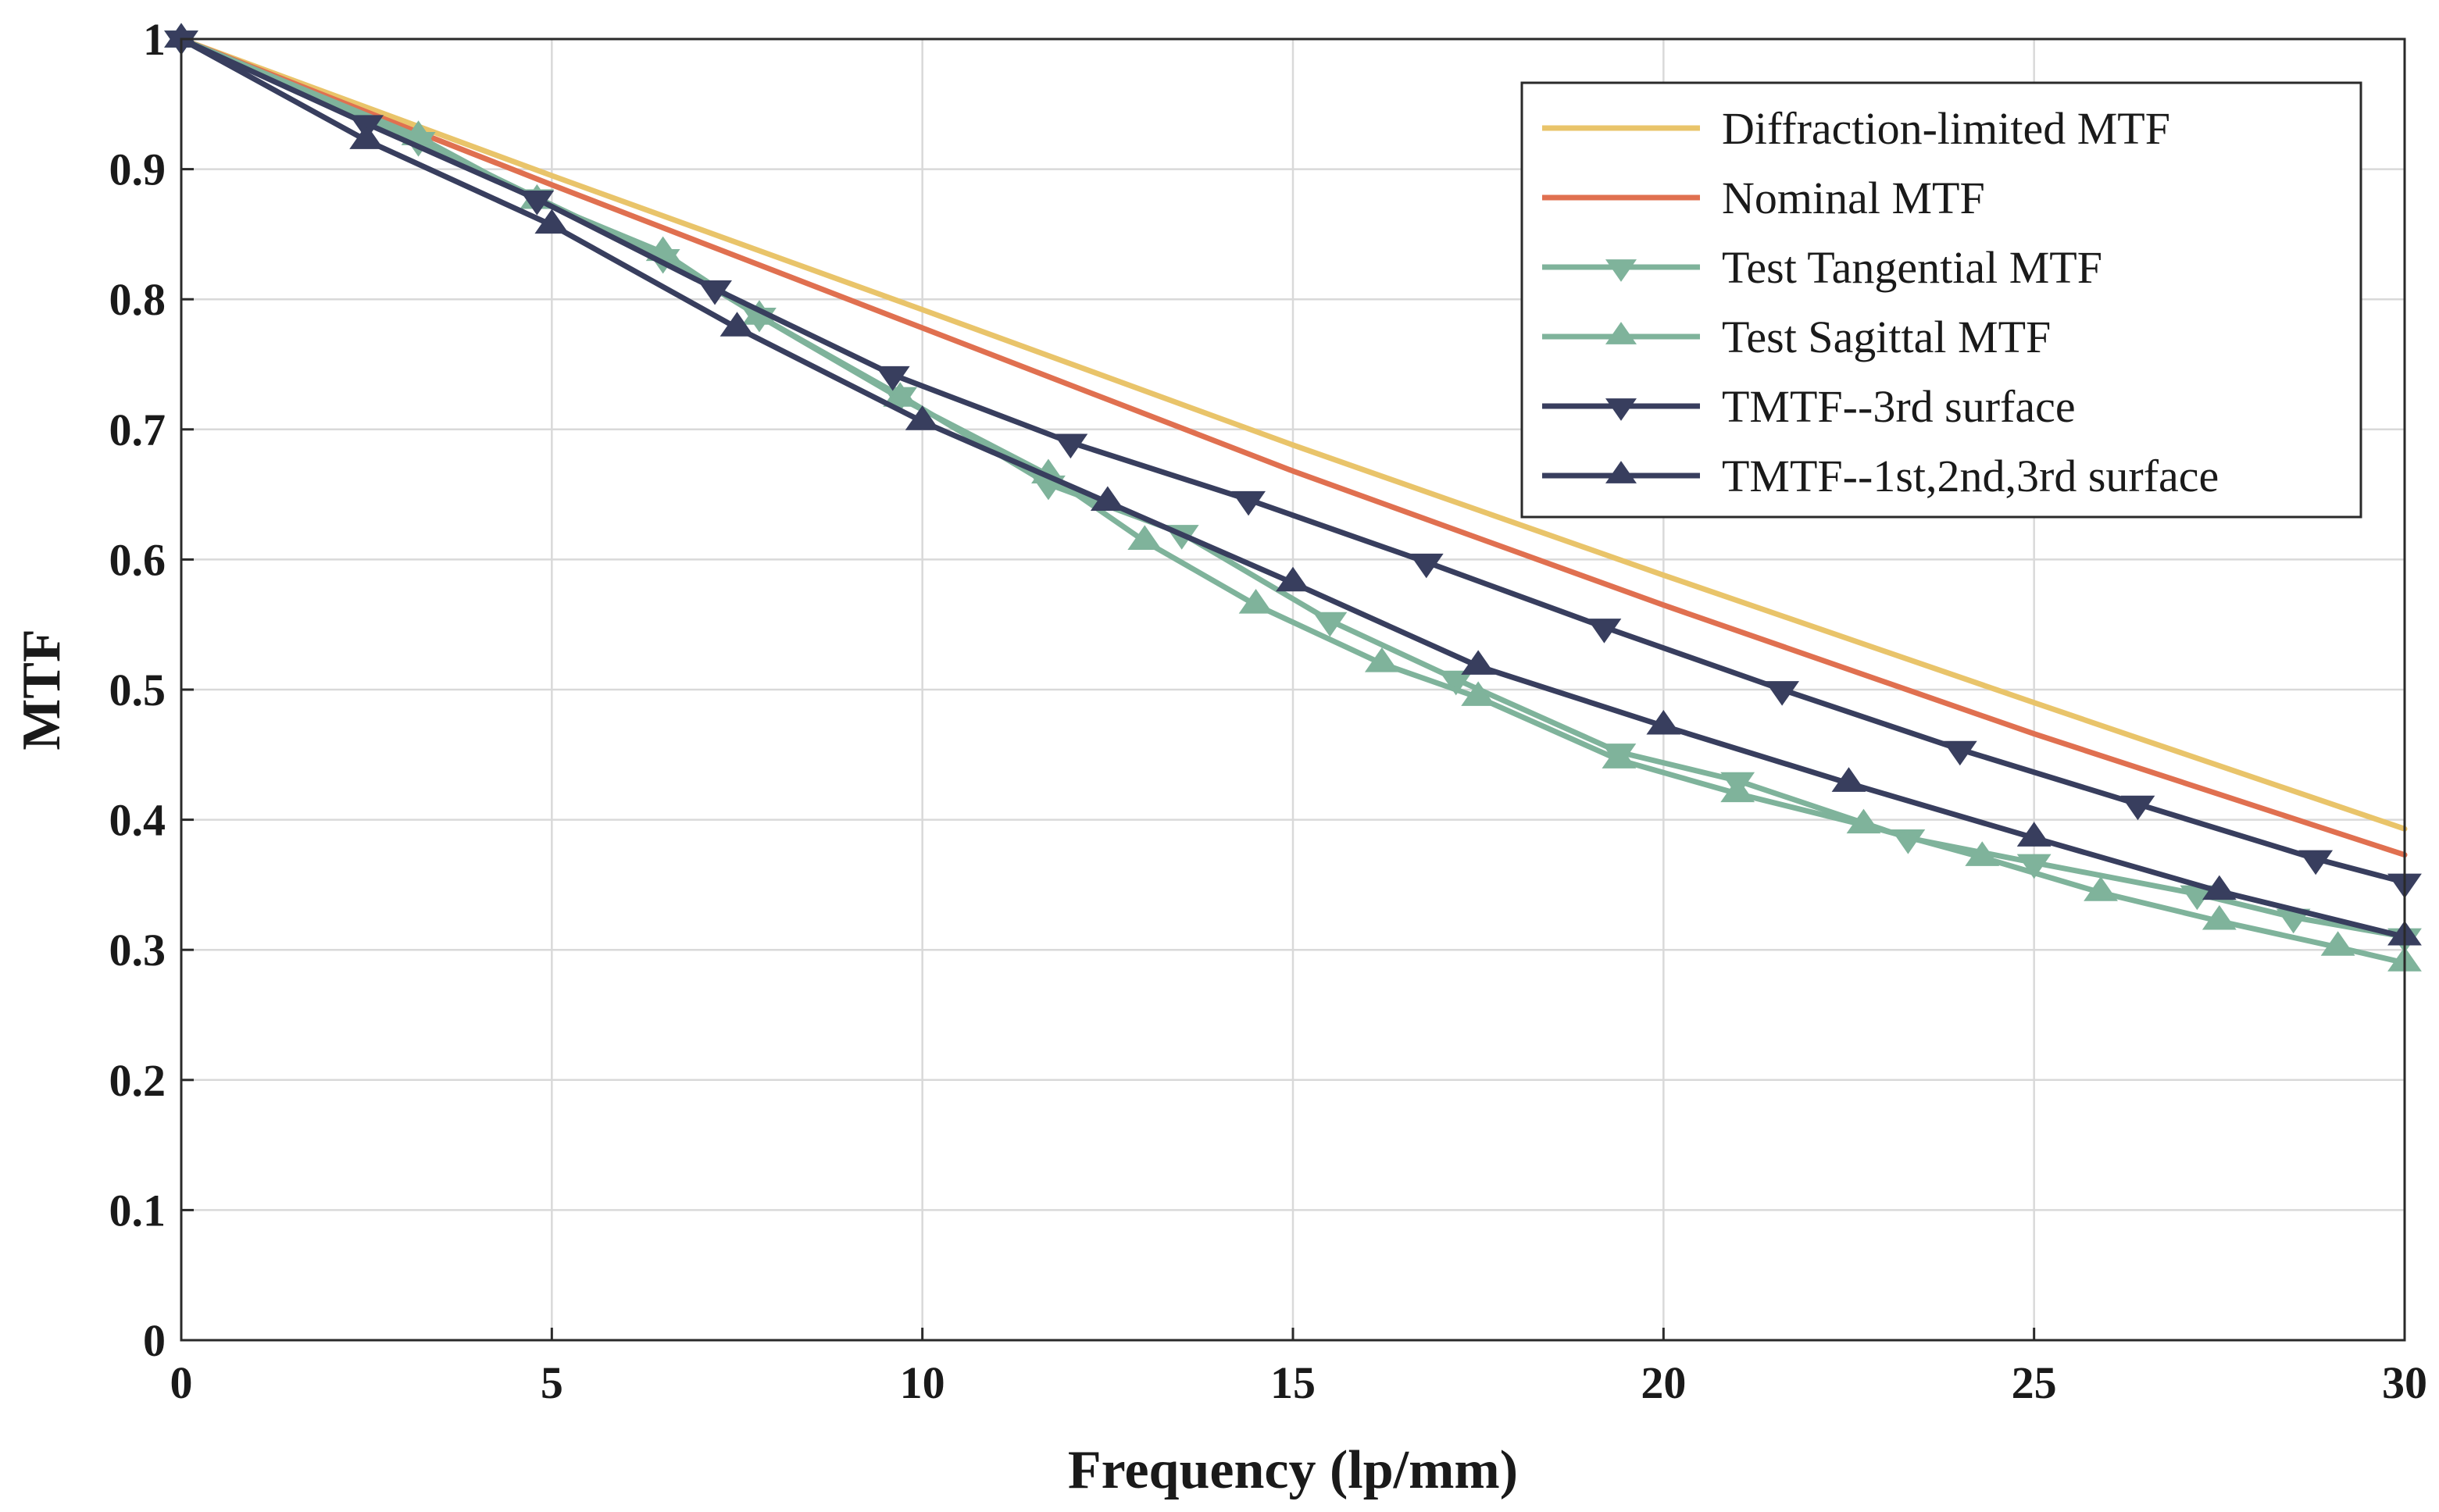 The width and height of the screenshot is (2439, 1512). I want to click on y-tick-label: 0, so click(154, 1340).